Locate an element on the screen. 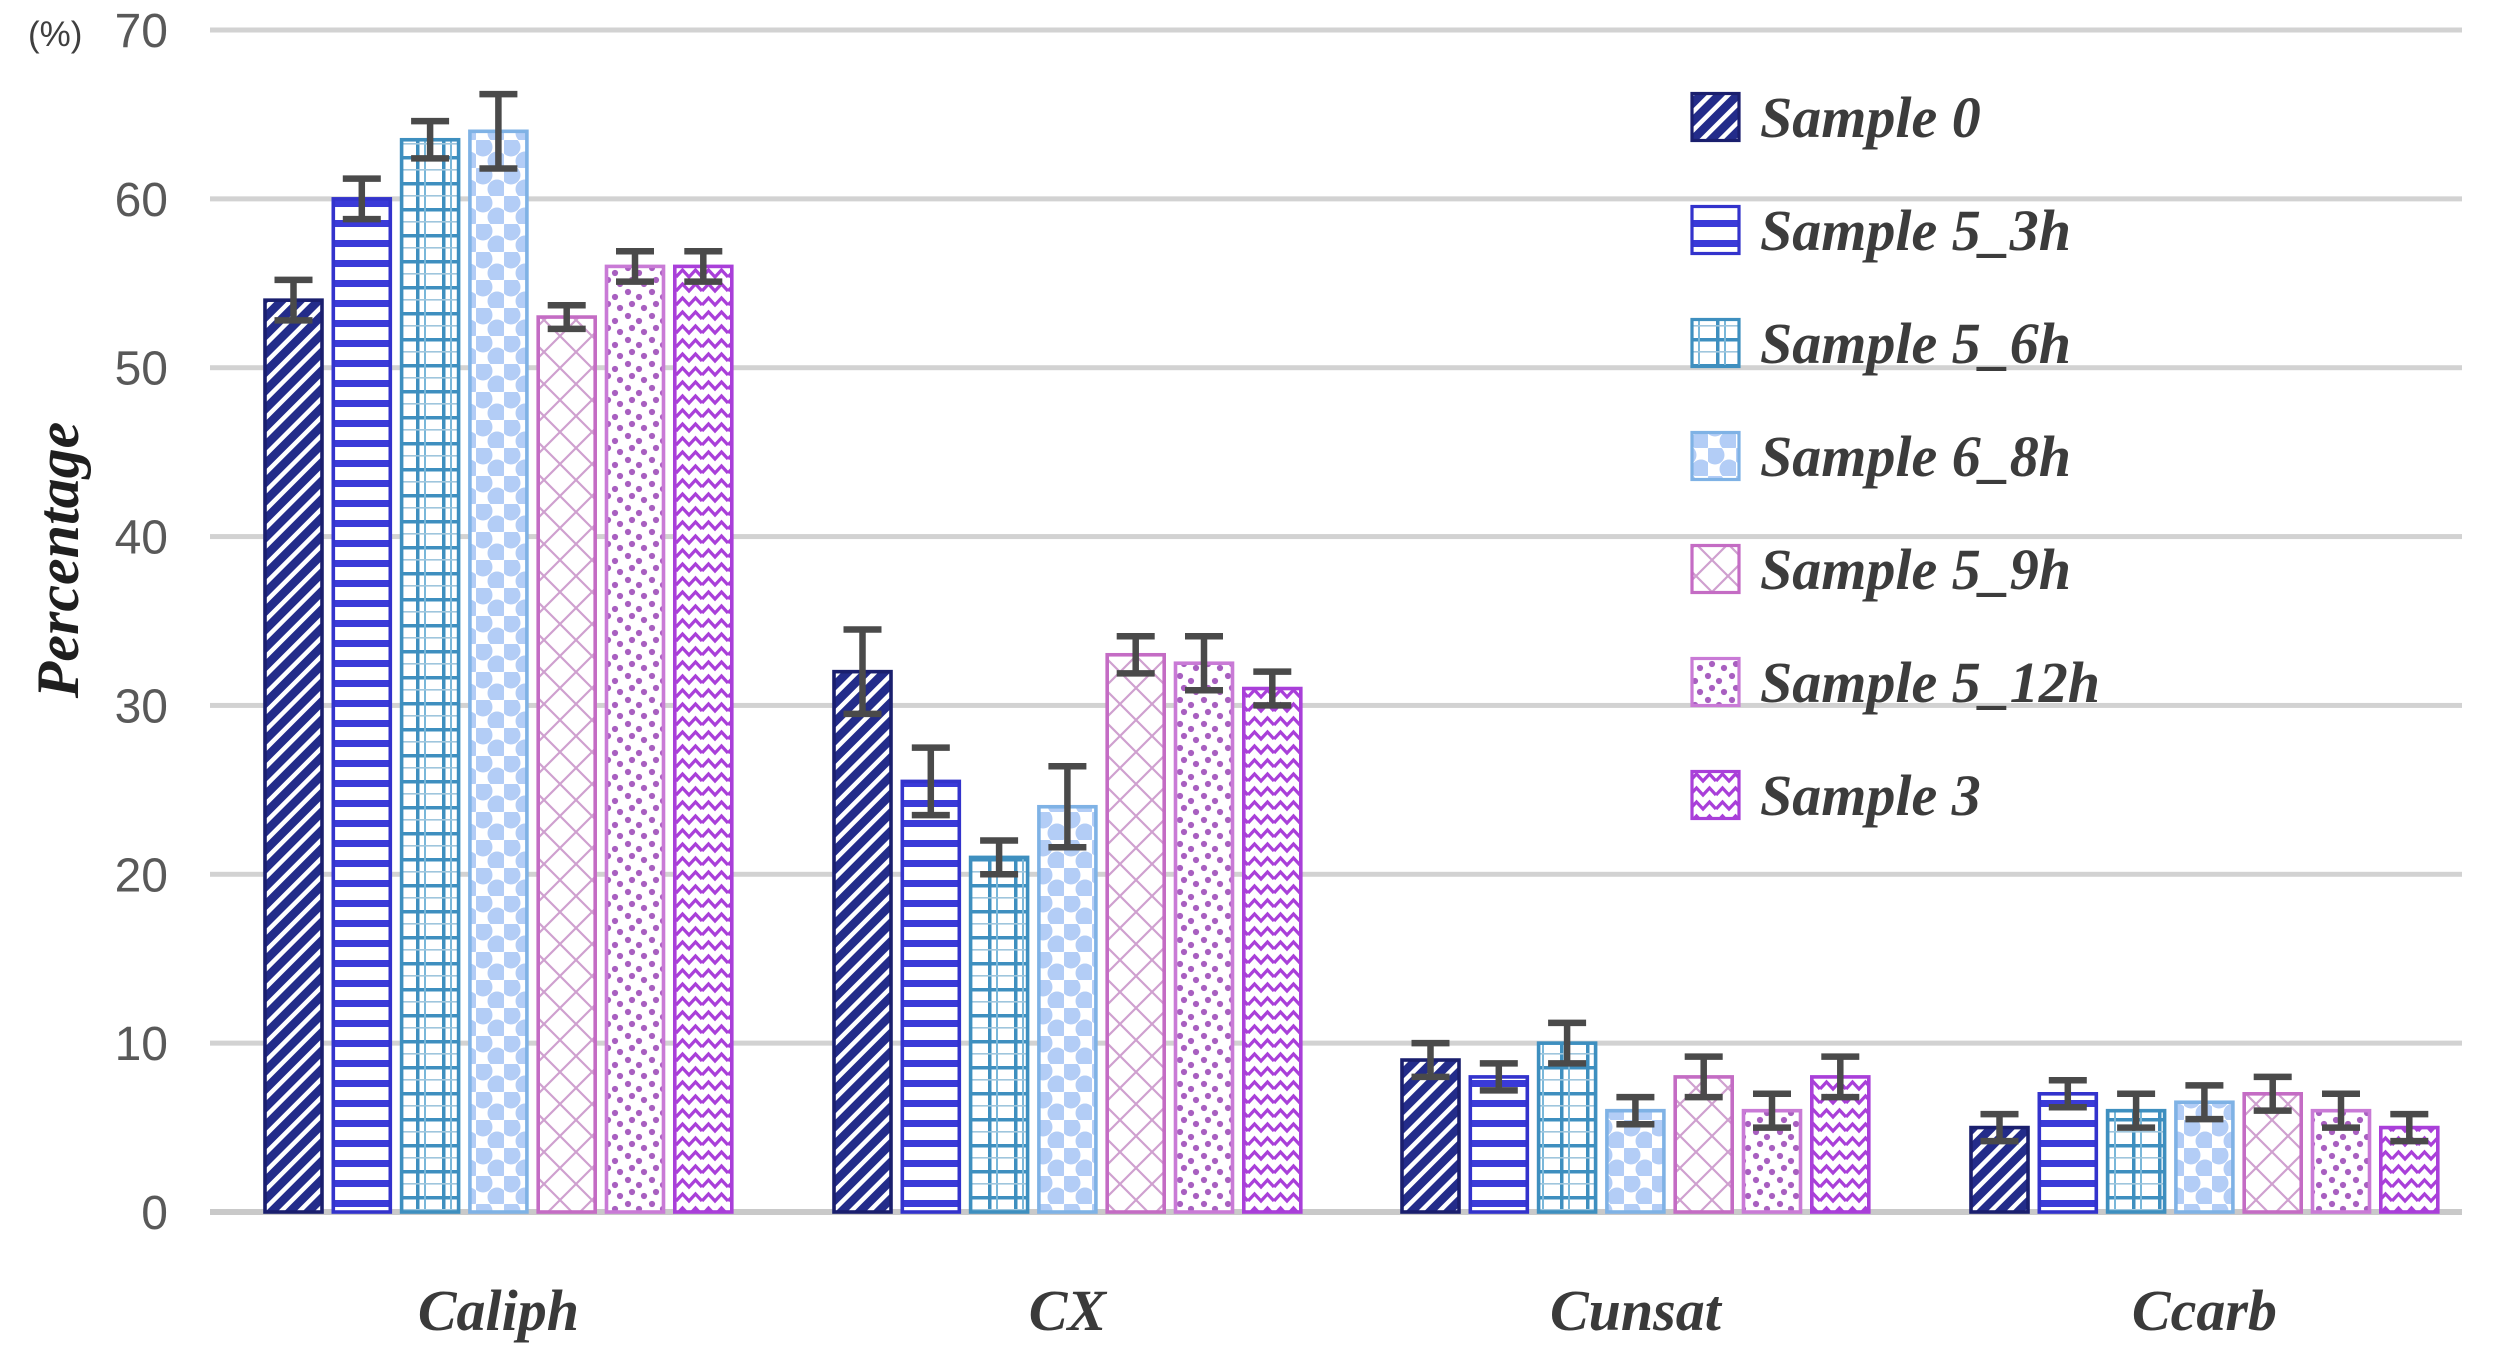 This screenshot has width=2509, height=1370. category-label-cunsat: Cunsat is located at coordinates (1636, 1310).